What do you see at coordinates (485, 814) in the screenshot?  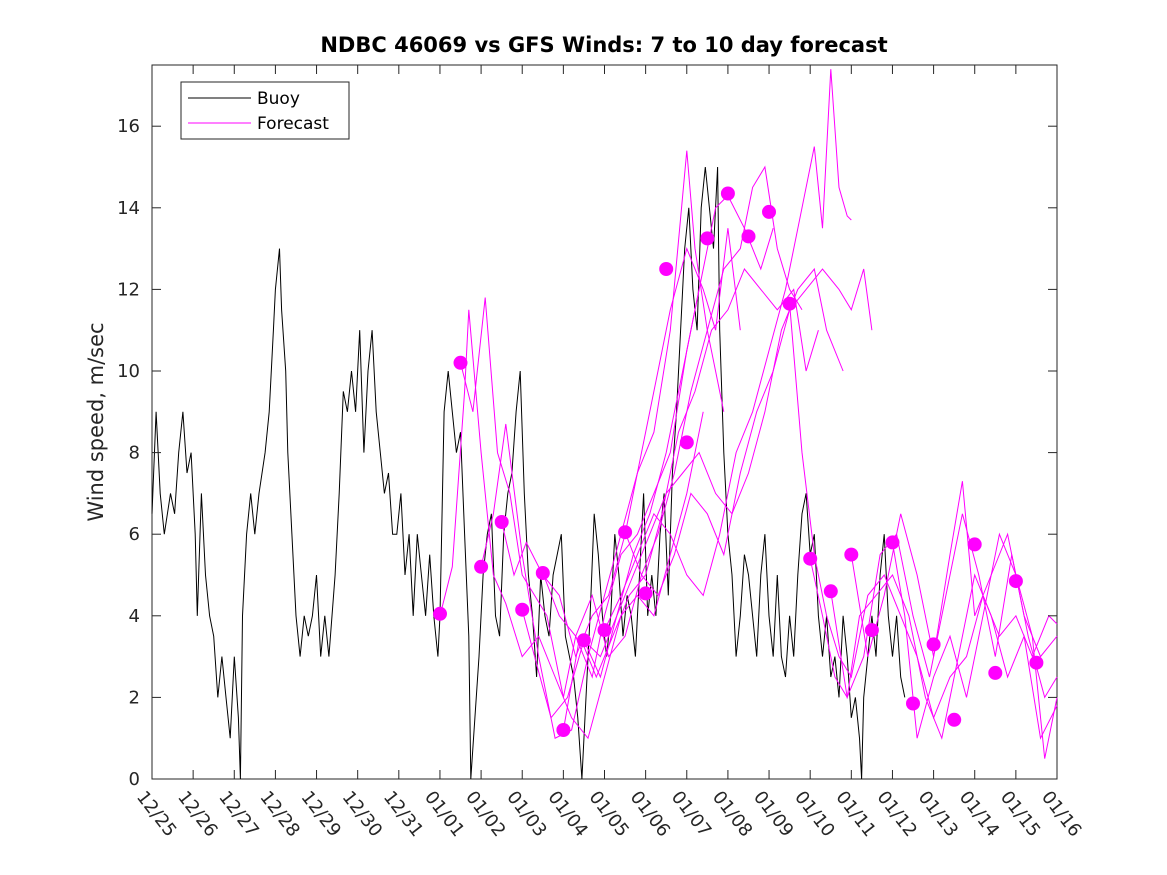 I see `x-tick-label: 01/02` at bounding box center [485, 814].